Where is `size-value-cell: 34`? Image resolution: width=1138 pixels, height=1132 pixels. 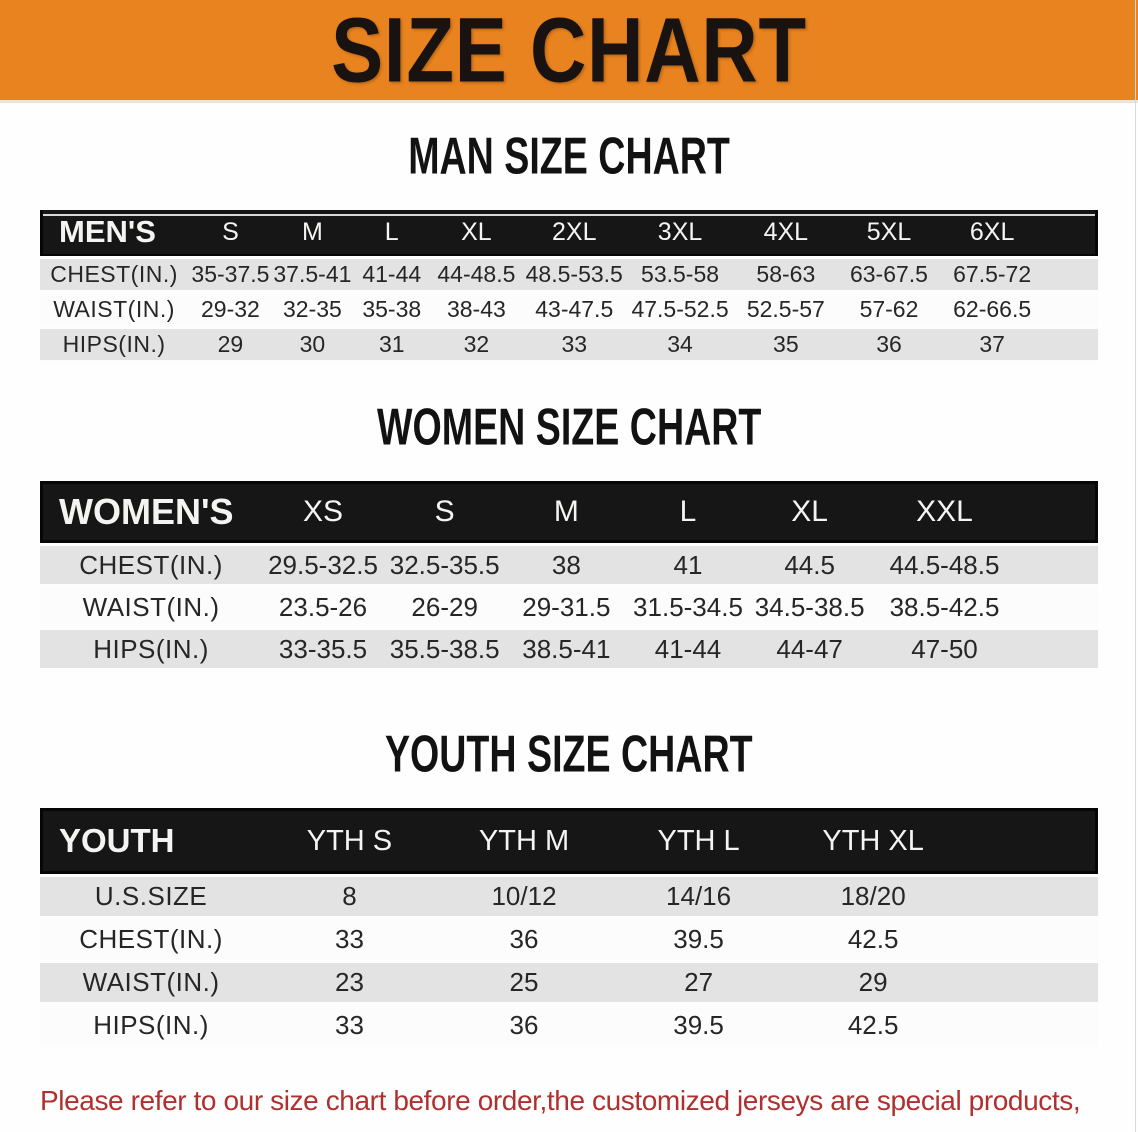
size-value-cell: 34 is located at coordinates (680, 346).